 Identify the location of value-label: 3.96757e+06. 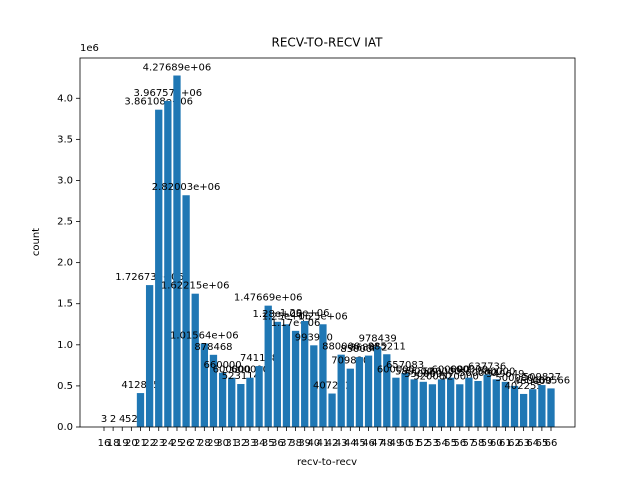
(168, 93).